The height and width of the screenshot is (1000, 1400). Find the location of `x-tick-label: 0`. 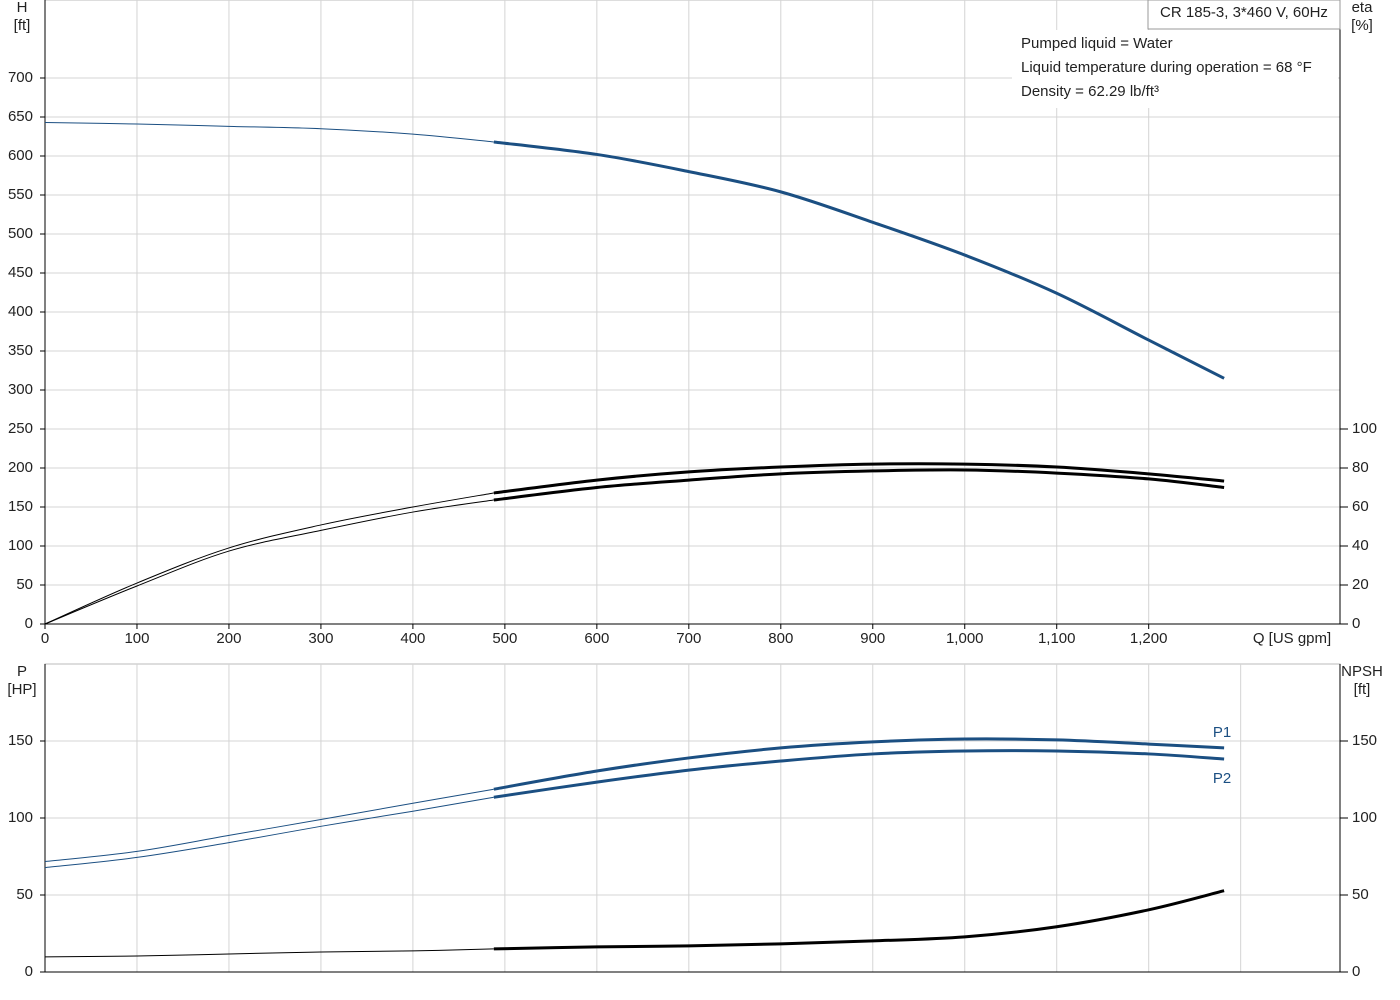

x-tick-label: 0 is located at coordinates (45, 638).